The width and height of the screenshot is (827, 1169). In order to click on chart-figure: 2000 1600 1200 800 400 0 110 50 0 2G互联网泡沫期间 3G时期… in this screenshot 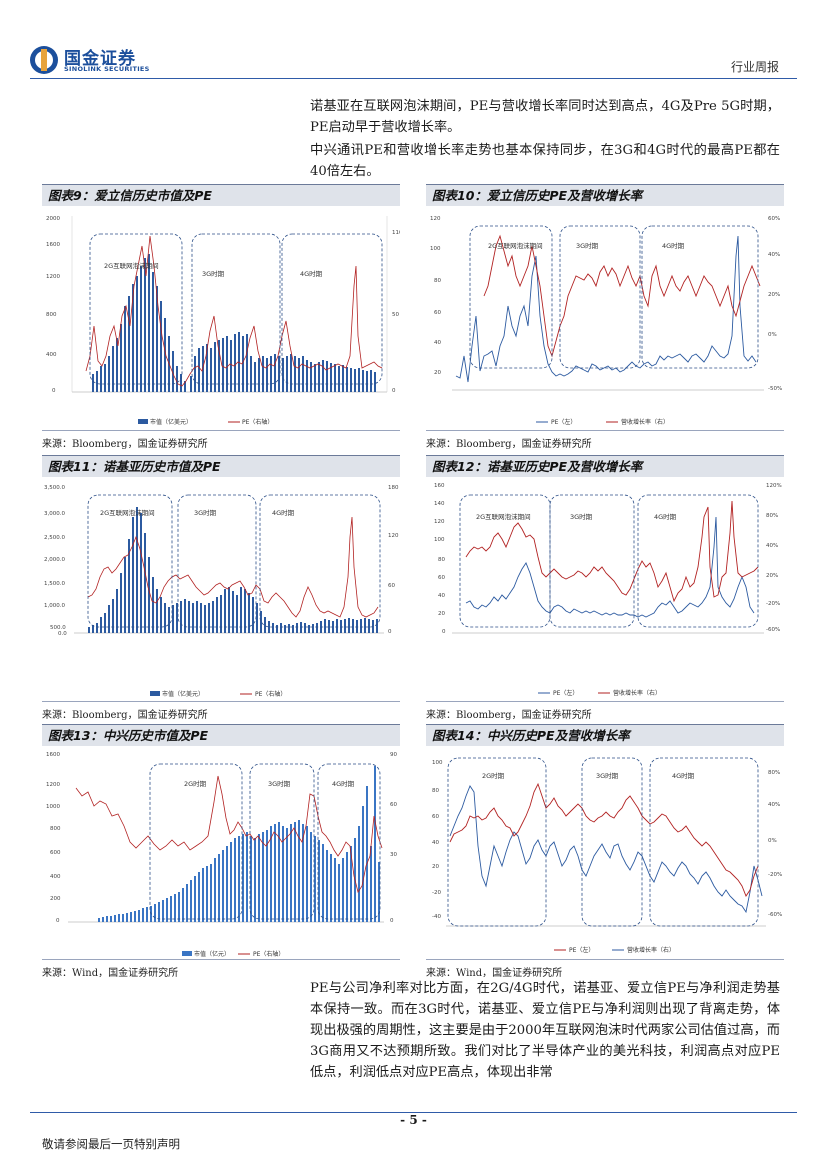, I will do `click(221, 318)`.